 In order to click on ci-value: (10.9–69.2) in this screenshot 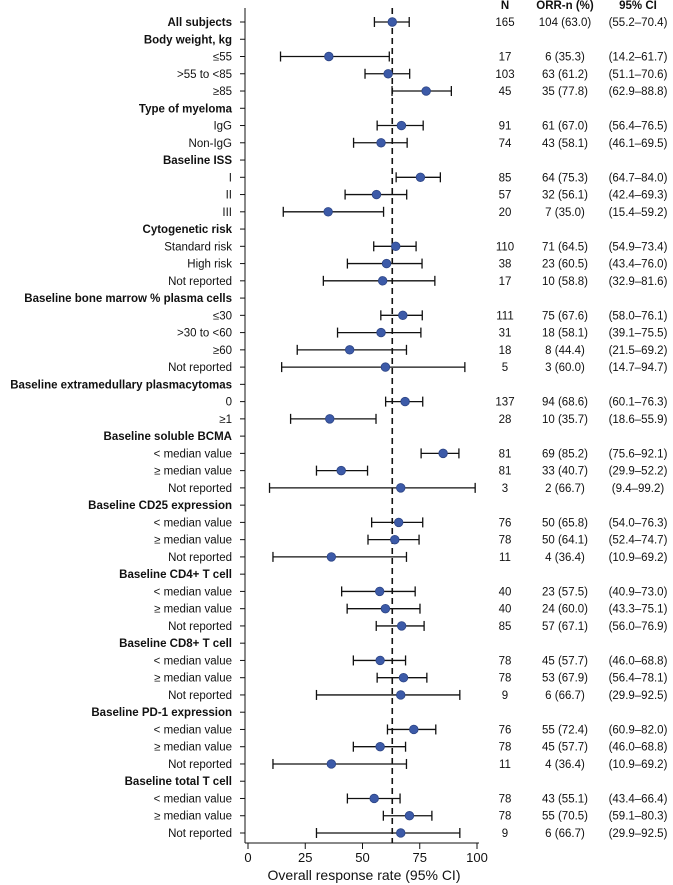, I will do `click(638, 765)`.